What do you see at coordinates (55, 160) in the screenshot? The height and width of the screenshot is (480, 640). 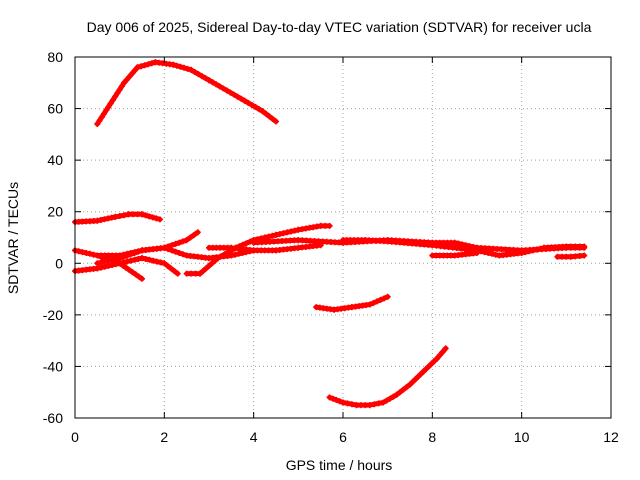 I see `y-tick-label: 40` at bounding box center [55, 160].